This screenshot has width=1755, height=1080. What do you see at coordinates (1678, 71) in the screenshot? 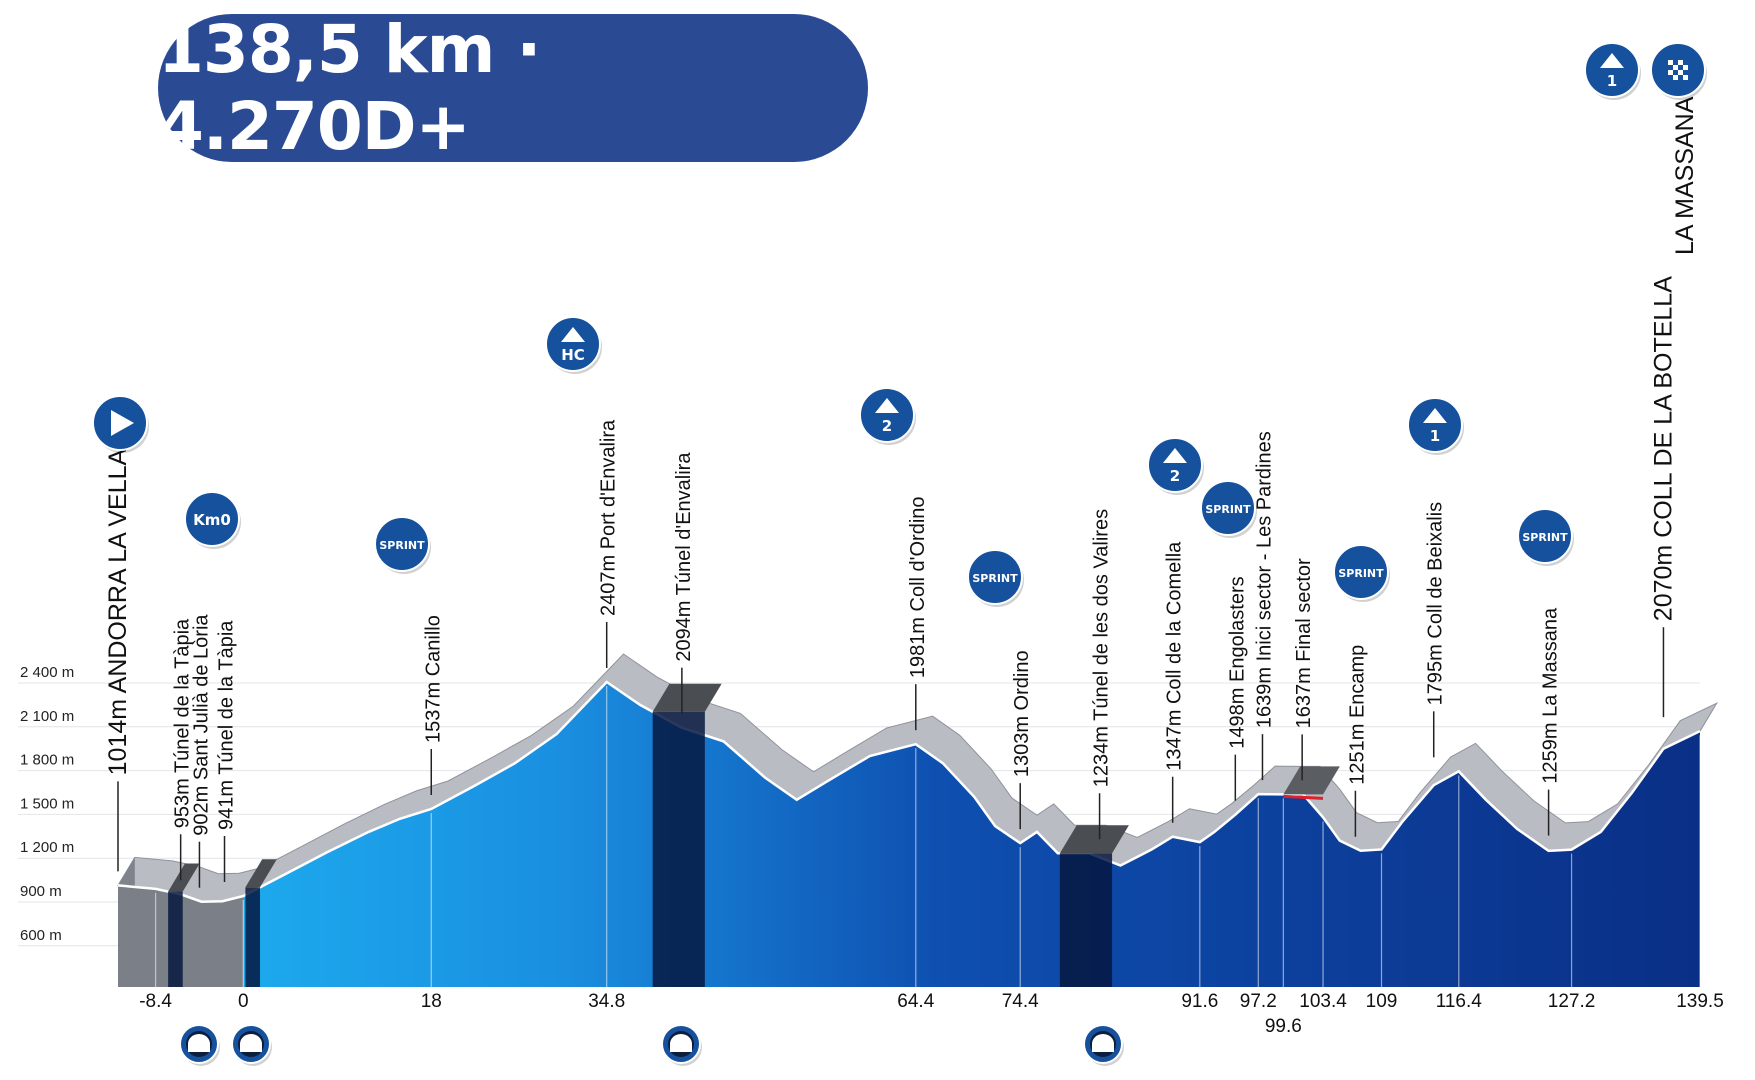
I see `finish-flag-icon` at bounding box center [1678, 71].